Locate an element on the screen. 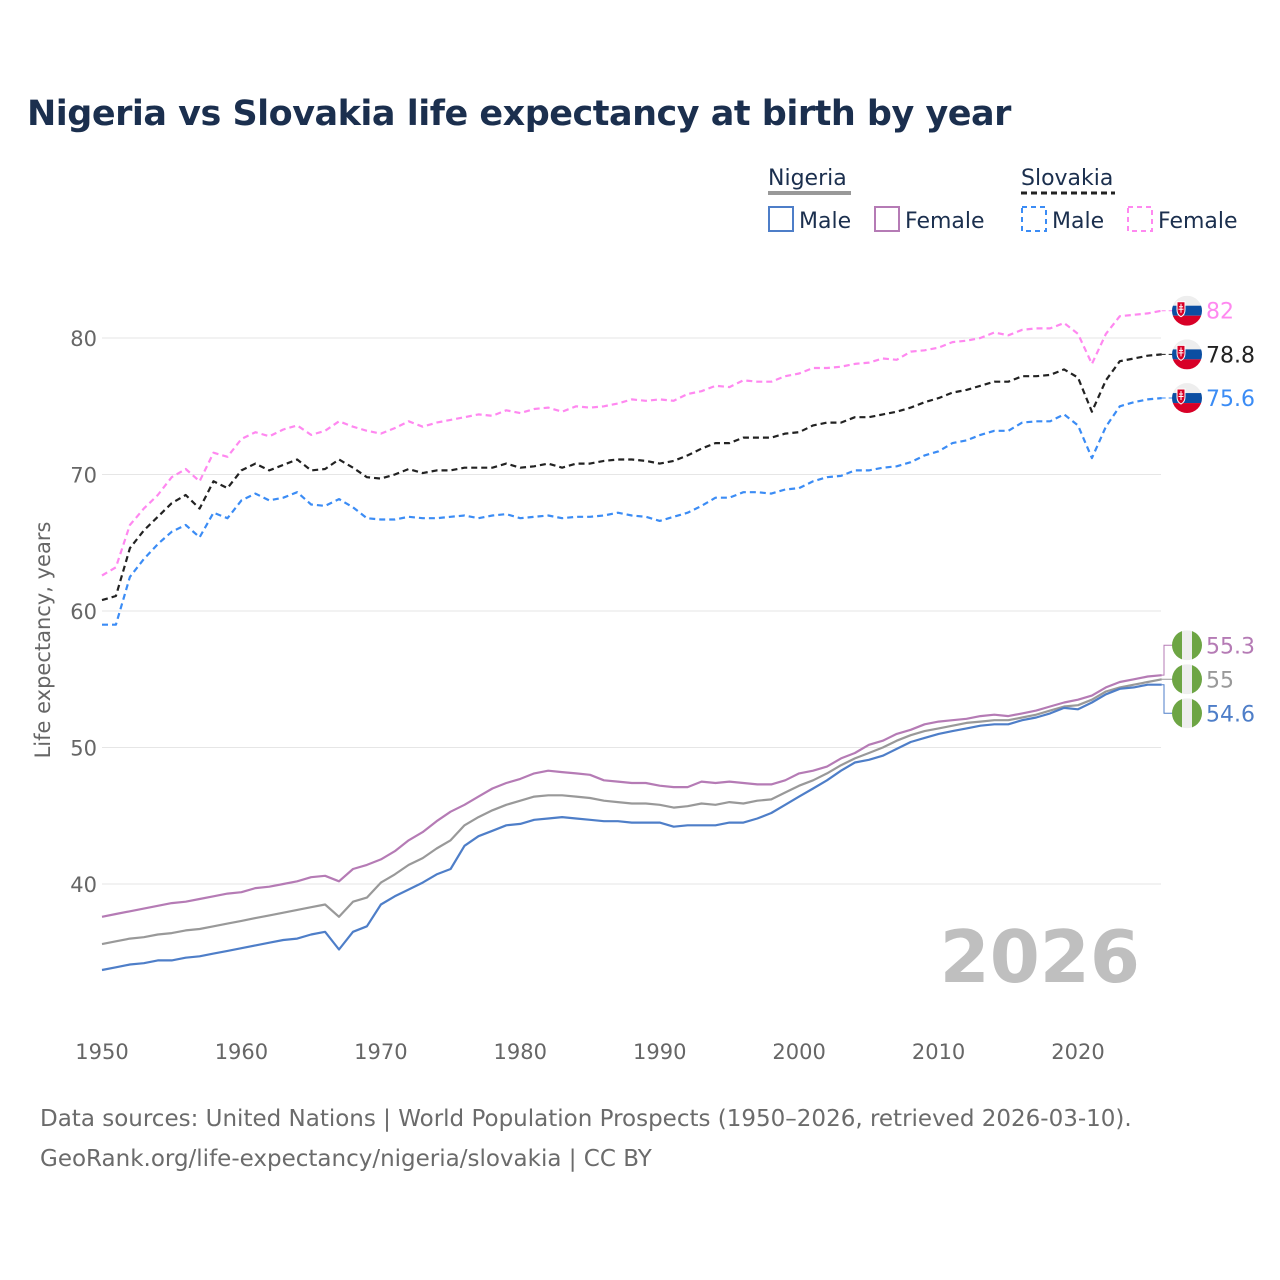  legend-item-nigeria-male: Male is located at coordinates (809, 220).